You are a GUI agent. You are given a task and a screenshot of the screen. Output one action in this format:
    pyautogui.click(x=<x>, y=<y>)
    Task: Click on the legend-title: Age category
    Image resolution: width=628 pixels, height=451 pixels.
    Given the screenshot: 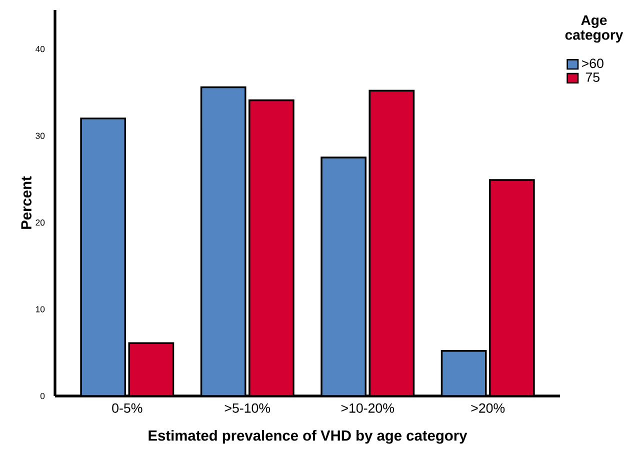 What is the action you would take?
    pyautogui.click(x=594, y=29)
    